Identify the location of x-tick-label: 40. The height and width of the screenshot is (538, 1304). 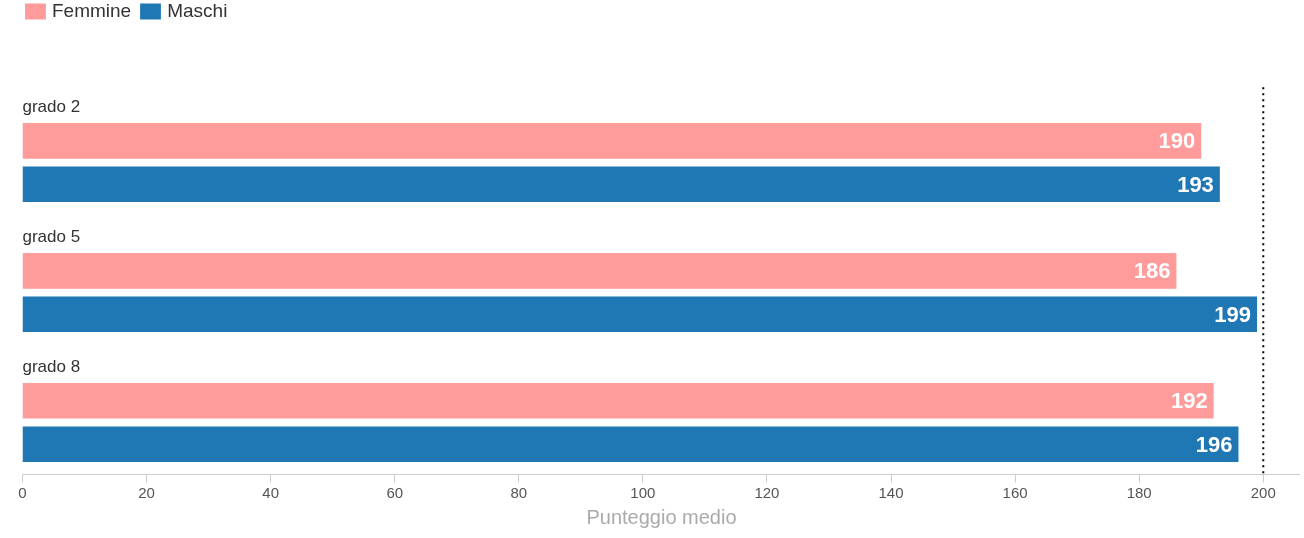
(270, 492).